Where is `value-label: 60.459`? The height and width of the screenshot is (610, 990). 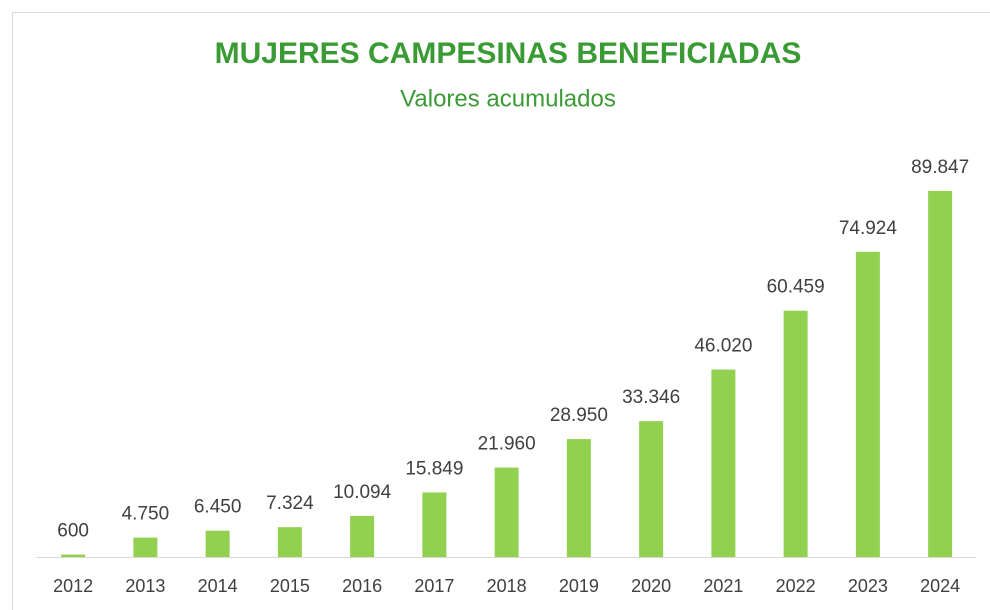 value-label: 60.459 is located at coordinates (796, 287).